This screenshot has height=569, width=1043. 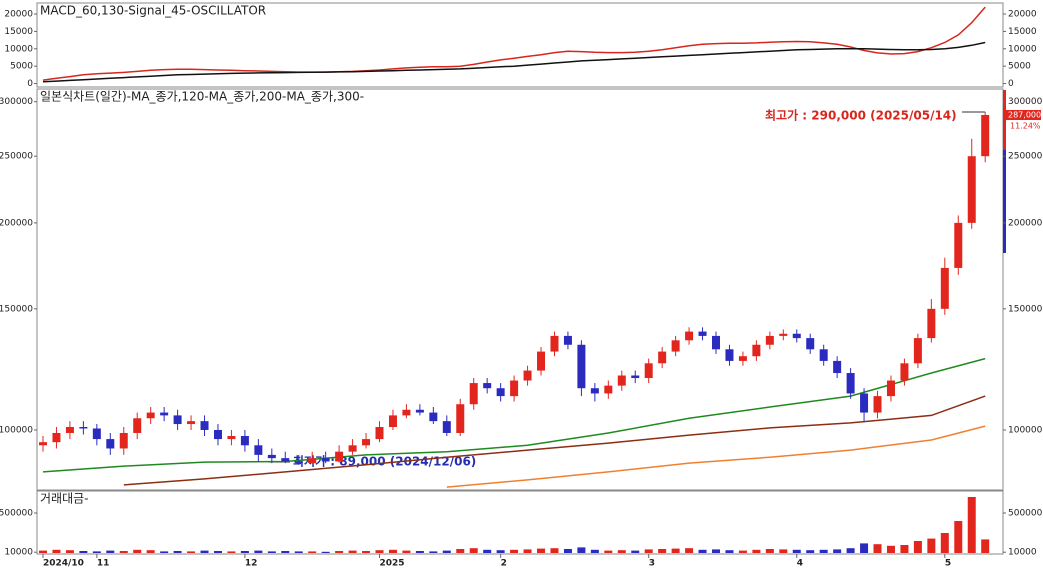 I want to click on last-price-label: 287,000, so click(x=1024, y=115).